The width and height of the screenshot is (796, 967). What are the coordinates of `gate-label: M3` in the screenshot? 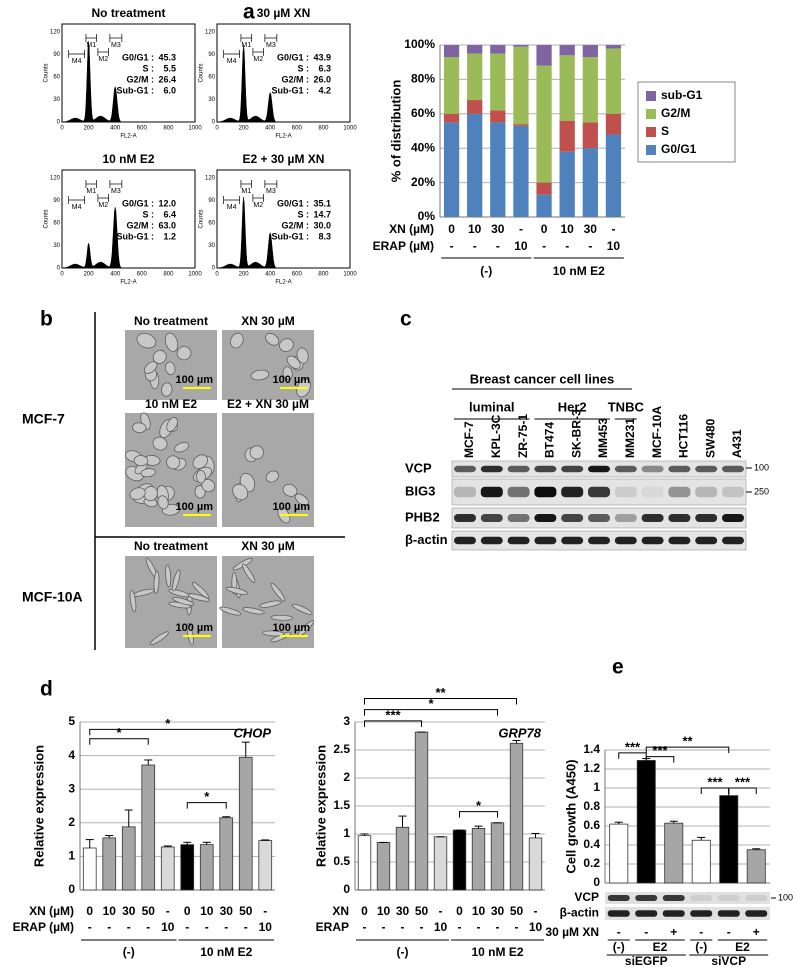 It's located at (271, 191).